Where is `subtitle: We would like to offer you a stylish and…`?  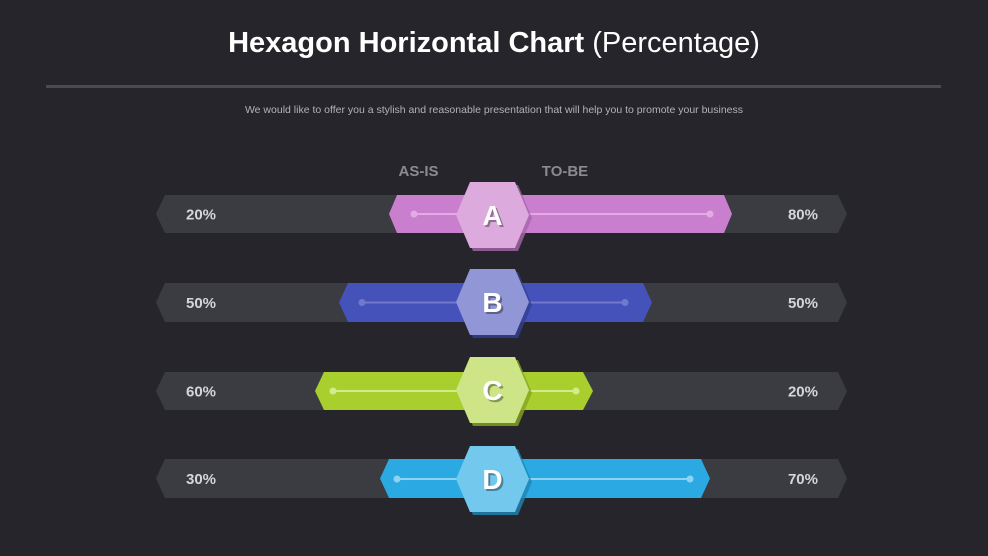 subtitle: We would like to offer you a stylish and… is located at coordinates (494, 110).